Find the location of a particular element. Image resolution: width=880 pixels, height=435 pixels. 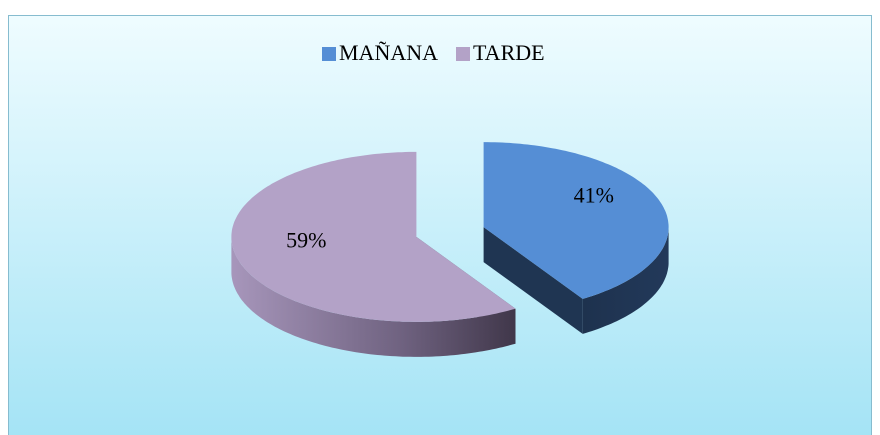

legend: MAÑANA TARDE is located at coordinates (433, 52).